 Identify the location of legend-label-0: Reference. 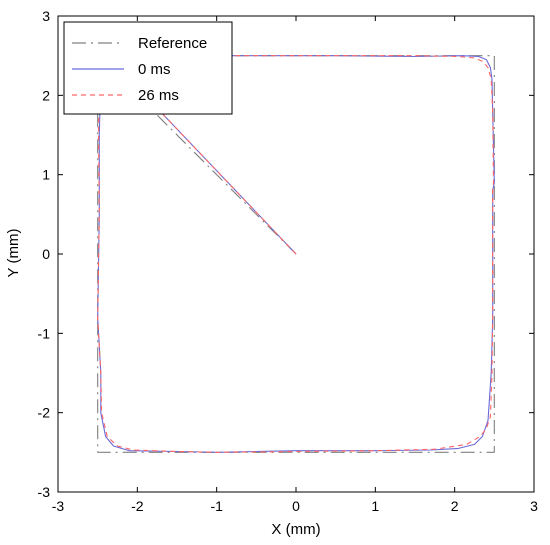
(172, 43).